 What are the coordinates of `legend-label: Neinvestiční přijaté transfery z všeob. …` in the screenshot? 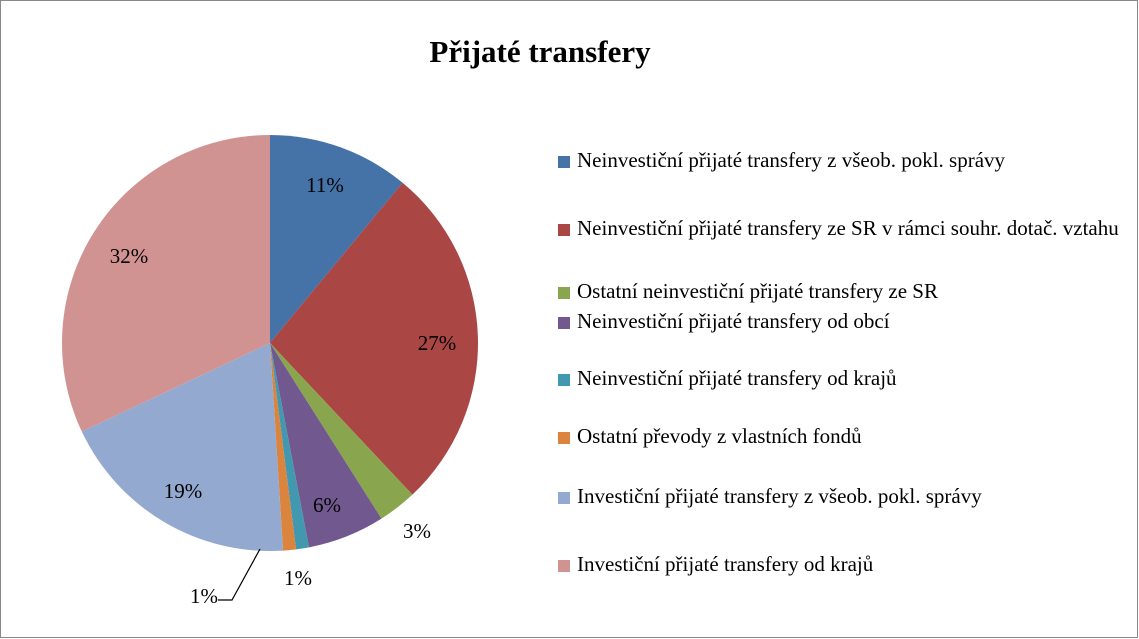 It's located at (791, 160).